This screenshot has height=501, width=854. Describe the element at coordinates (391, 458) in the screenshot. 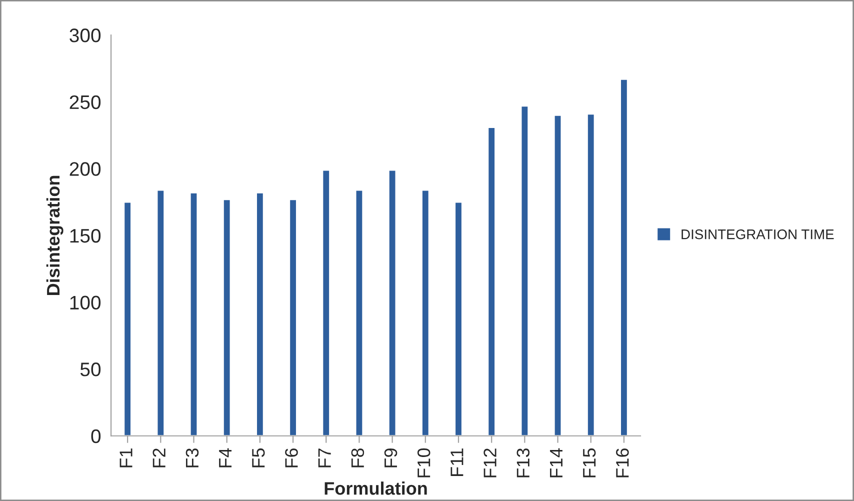

I see `x-tick-label: F9` at that location.